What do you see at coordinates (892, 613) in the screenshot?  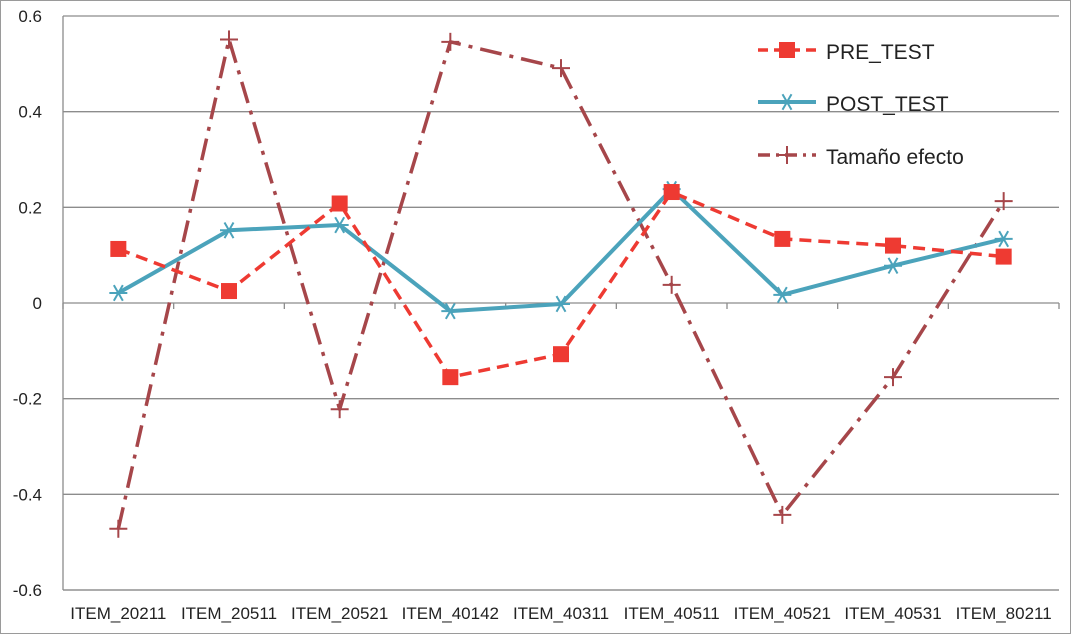 I see `x-tick-label: ITEM_40531` at bounding box center [892, 613].